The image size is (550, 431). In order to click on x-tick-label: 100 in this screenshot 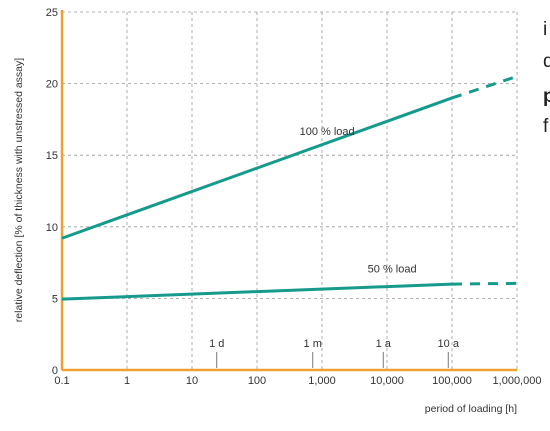, I will do `click(257, 381)`.